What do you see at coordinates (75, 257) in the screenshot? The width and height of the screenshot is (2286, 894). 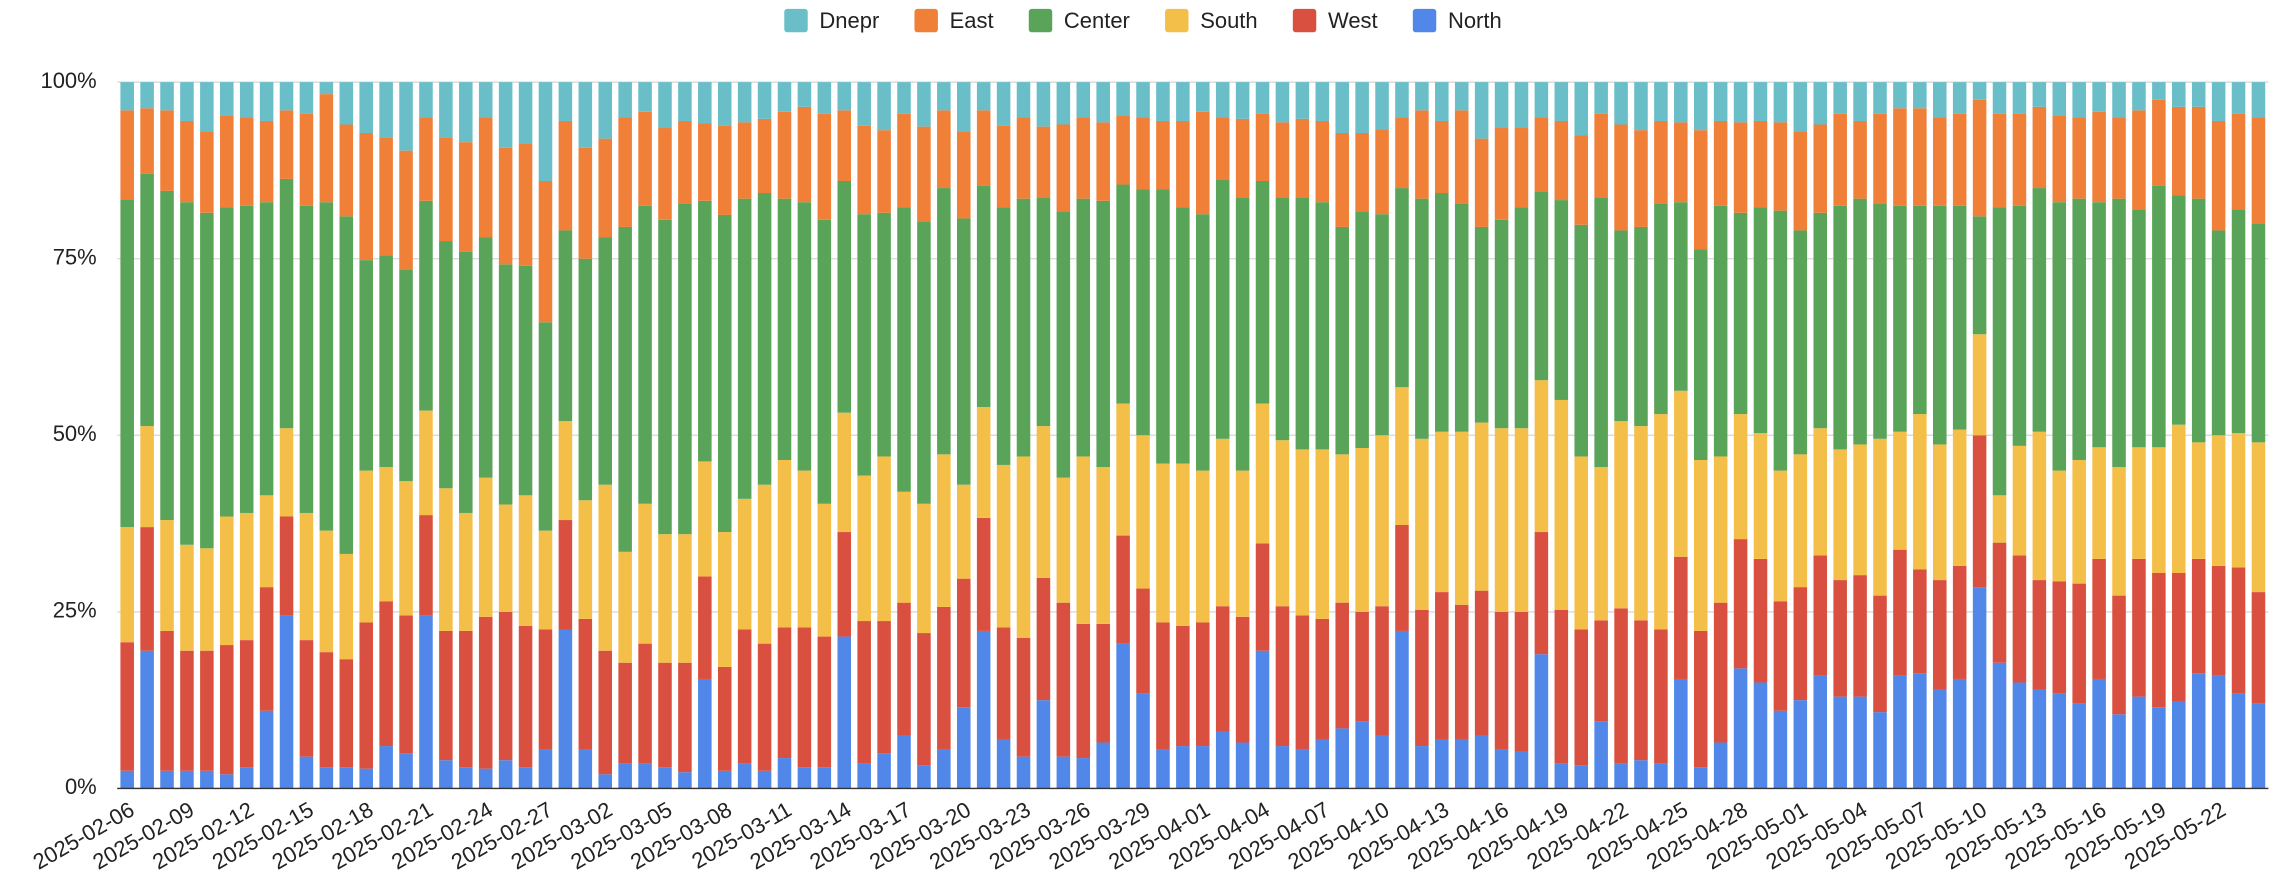 I see `y-tick-label: 75%` at bounding box center [75, 257].